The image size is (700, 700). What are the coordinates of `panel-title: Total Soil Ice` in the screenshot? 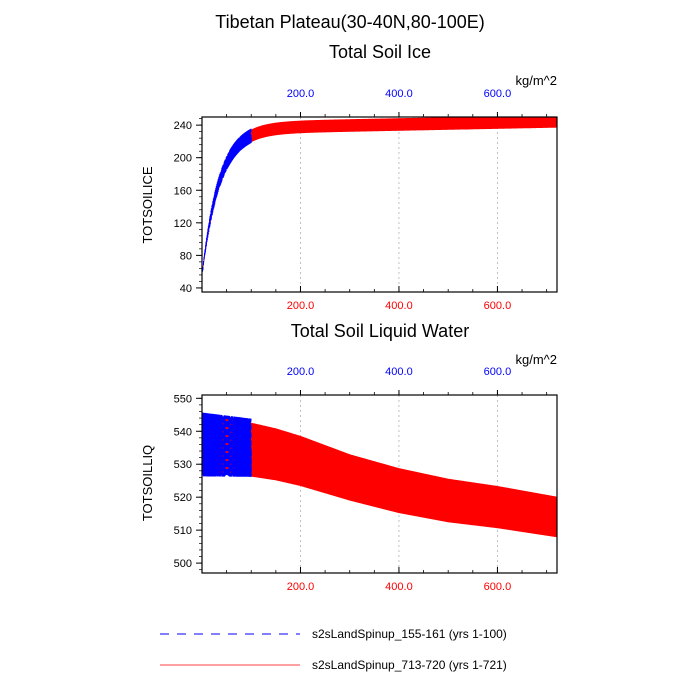 It's located at (380, 52).